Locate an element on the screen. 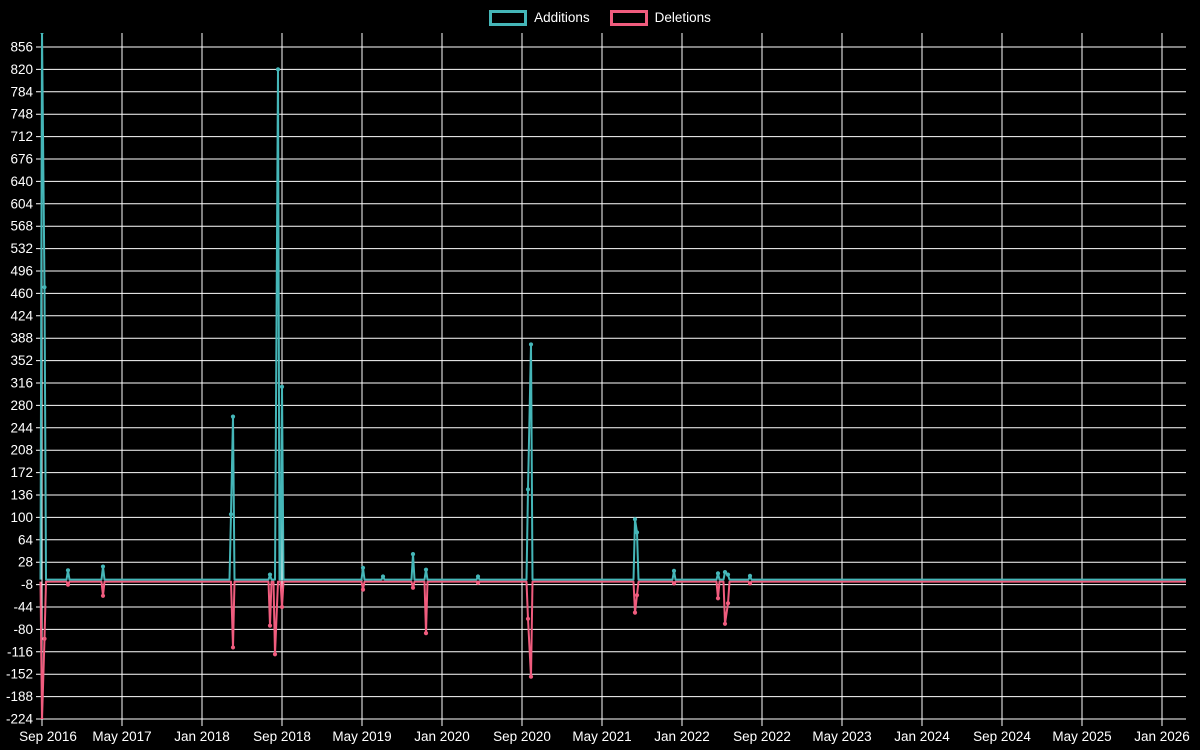 Image resolution: width=1200 pixels, height=750 pixels. x-tick-label: Sep 2018 is located at coordinates (282, 736).